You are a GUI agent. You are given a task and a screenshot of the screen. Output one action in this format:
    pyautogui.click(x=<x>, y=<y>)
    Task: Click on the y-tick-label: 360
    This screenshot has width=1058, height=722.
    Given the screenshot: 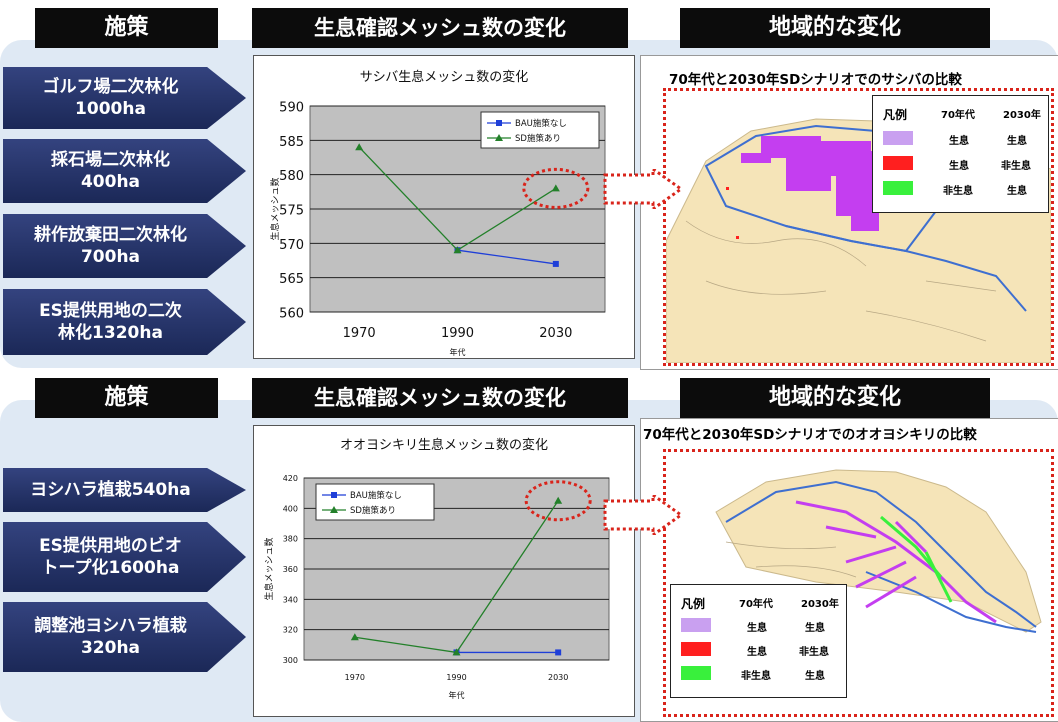 What is the action you would take?
    pyautogui.click(x=290, y=569)
    